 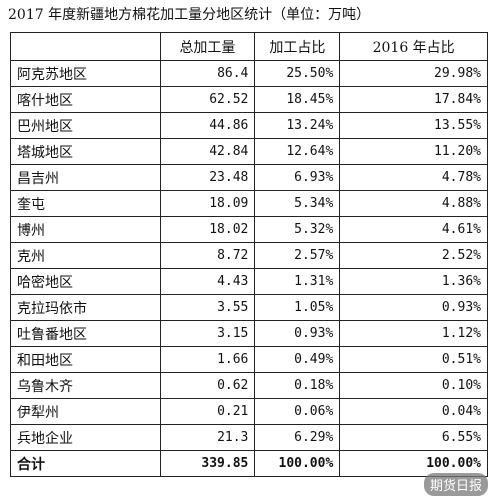 I want to click on table-cell: 4.43, so click(x=207, y=281).